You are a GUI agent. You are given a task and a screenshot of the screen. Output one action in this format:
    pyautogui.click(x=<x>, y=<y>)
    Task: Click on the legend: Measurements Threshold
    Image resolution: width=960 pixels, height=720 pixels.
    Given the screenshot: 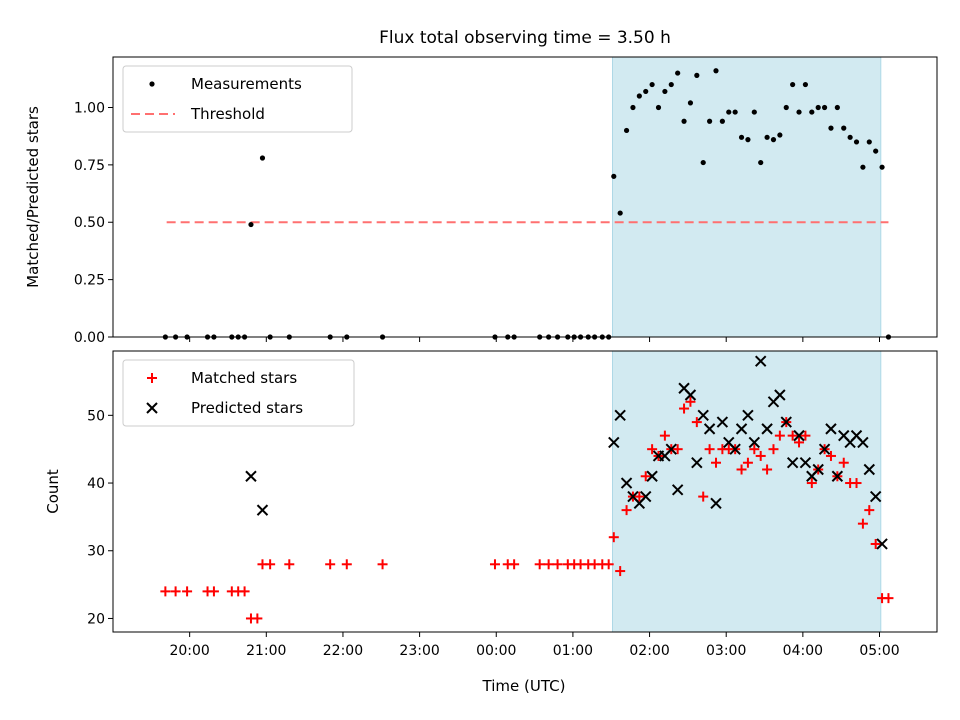 What is the action you would take?
    pyautogui.click(x=237, y=99)
    